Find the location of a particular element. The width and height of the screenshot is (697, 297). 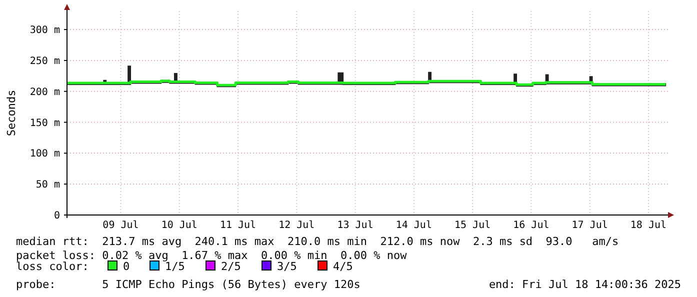

x-tick-label: 12 Jul is located at coordinates (296, 225).